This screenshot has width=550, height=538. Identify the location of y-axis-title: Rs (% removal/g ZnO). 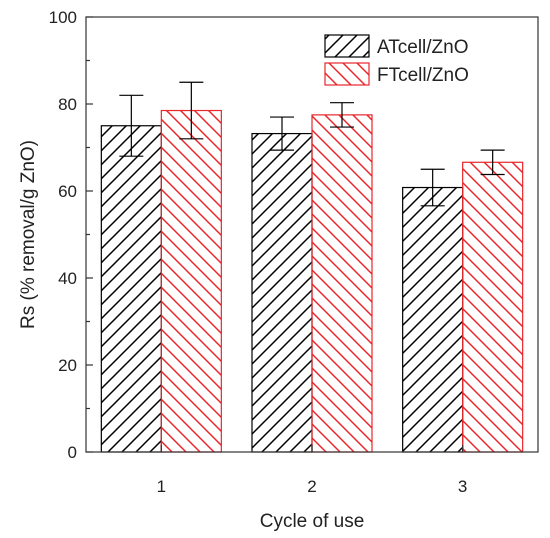
(28, 234).